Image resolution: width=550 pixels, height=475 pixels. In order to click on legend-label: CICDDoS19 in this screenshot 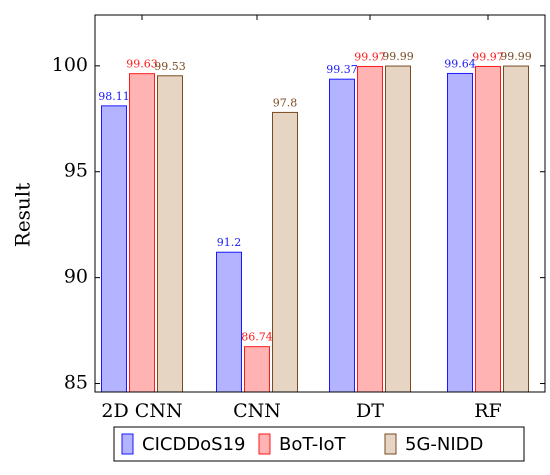, I will do `click(194, 444)`.